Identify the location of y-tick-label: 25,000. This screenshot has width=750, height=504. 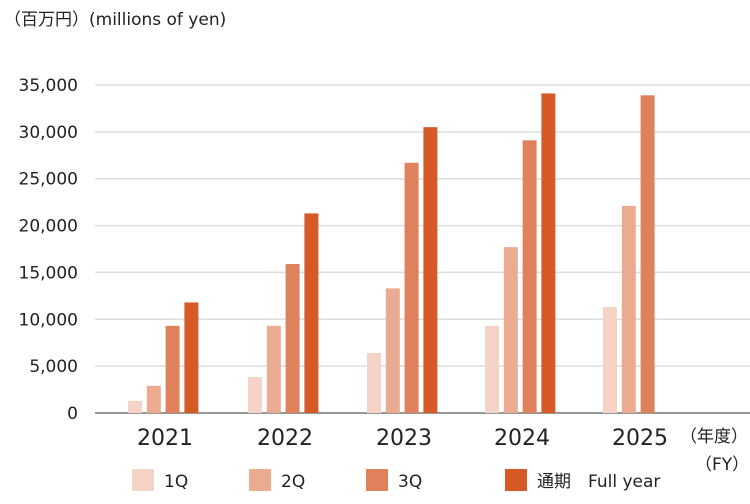
(48, 180).